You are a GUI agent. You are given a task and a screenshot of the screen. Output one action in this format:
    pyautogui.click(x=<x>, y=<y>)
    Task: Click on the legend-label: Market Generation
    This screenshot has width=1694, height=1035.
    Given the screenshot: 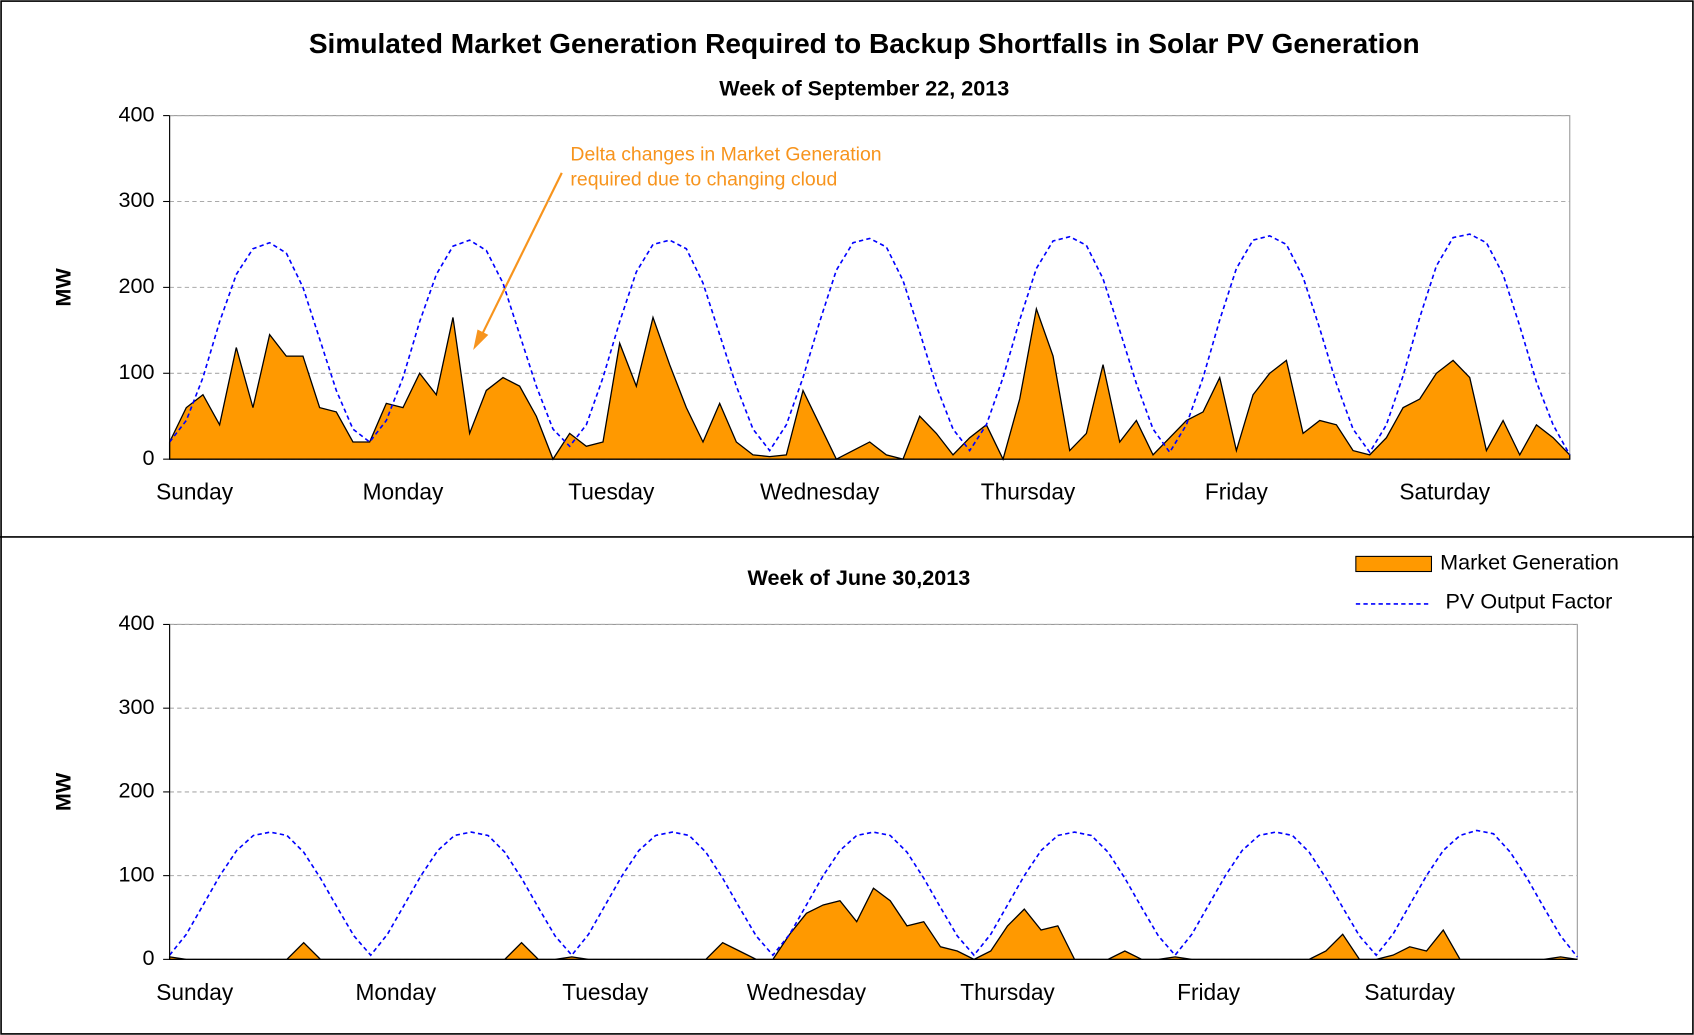 What is the action you would take?
    pyautogui.click(x=1529, y=562)
    